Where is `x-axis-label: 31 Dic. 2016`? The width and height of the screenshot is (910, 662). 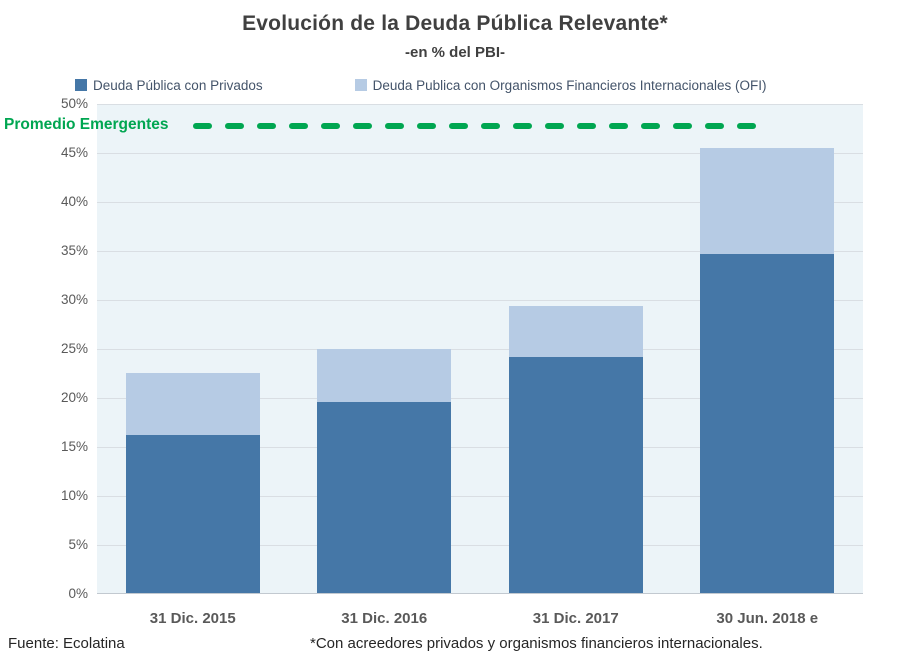 x-axis-label: 31 Dic. 2016 is located at coordinates (384, 618).